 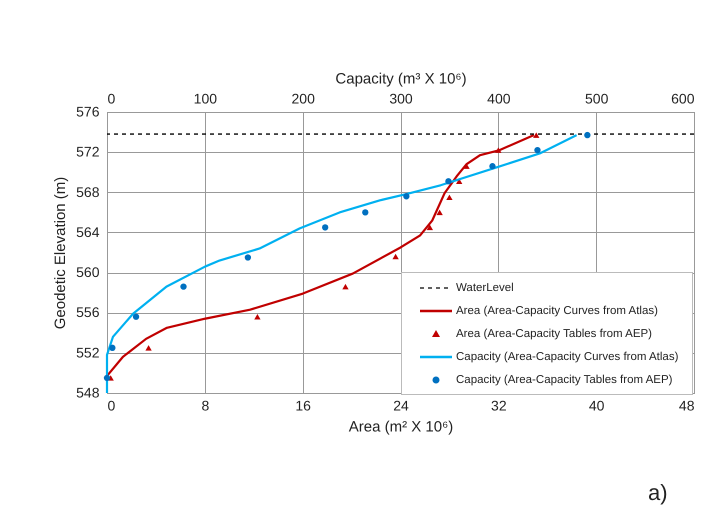 I want to click on x-tick-label: 0, so click(x=112, y=406).